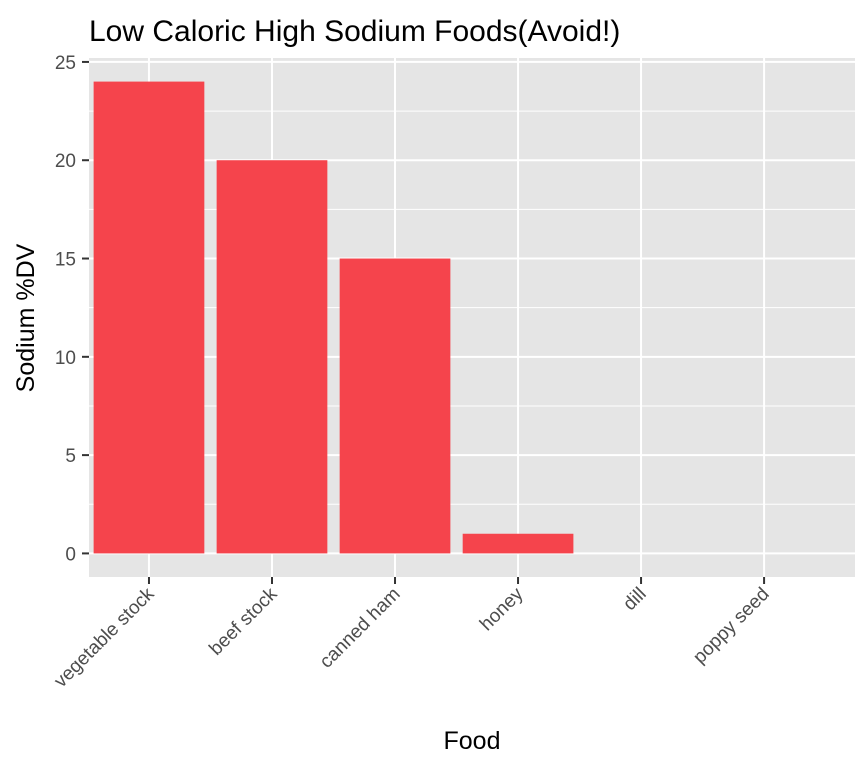 This screenshot has width=866, height=770. Describe the element at coordinates (65, 358) in the screenshot. I see `y-tick-label: 10` at that location.